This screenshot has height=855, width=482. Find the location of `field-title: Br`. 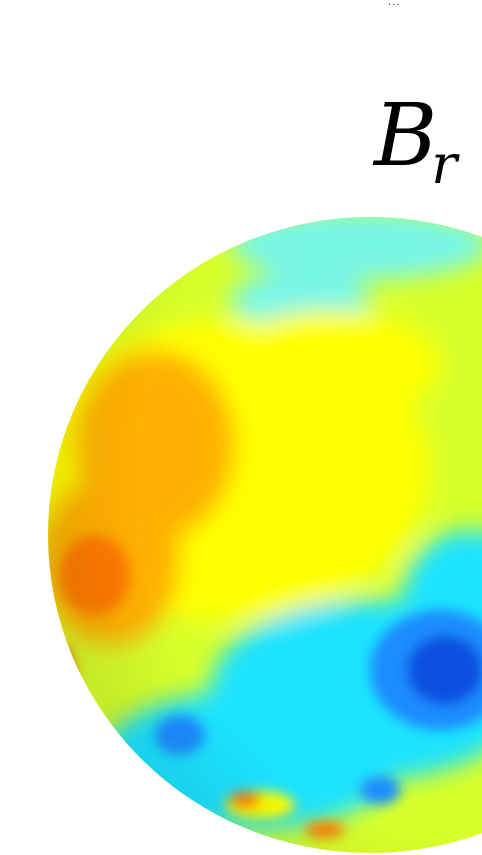

field-title: Br is located at coordinates (415, 141).